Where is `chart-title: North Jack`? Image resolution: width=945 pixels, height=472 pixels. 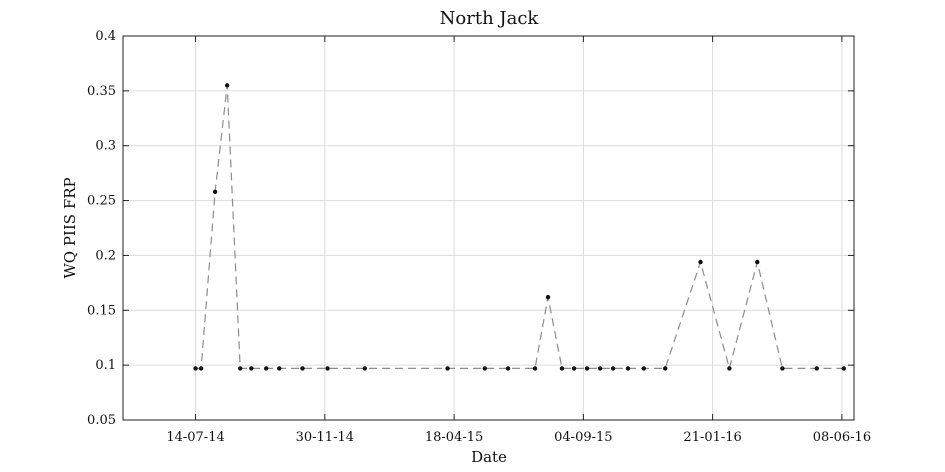
chart-title: North Jack is located at coordinates (490, 18).